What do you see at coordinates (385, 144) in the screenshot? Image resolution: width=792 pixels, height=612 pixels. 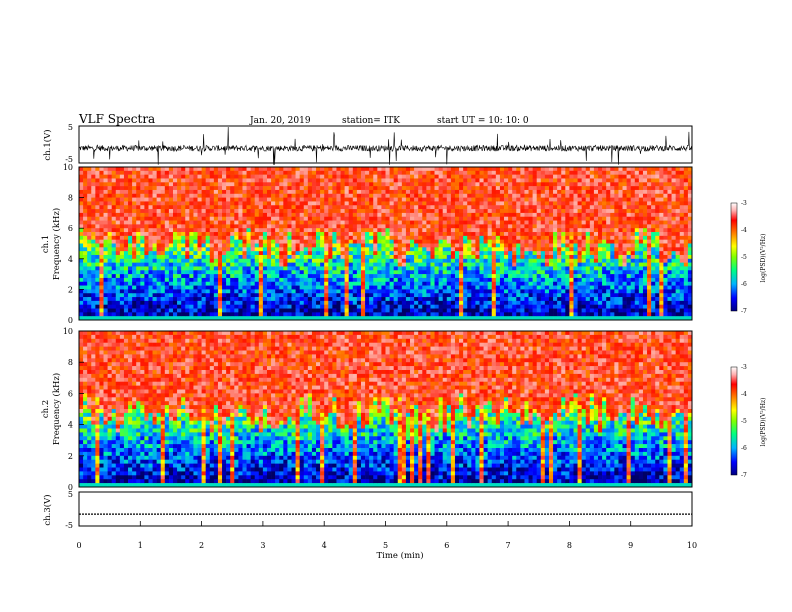 I see `ch1-waveform-frame` at bounding box center [385, 144].